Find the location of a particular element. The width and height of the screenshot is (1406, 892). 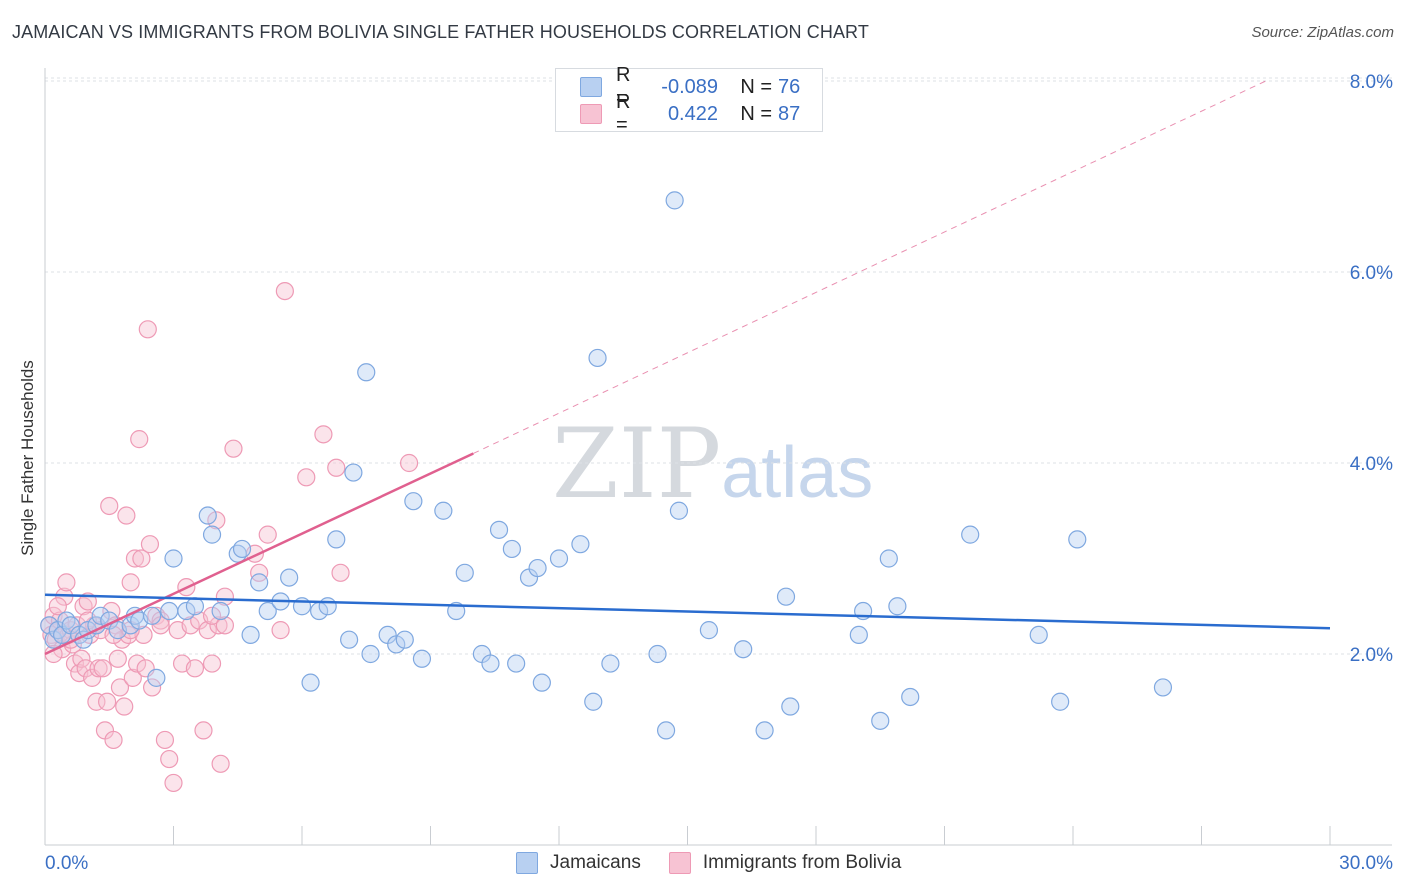

r-value: -0.089 is located at coordinates (689, 86).